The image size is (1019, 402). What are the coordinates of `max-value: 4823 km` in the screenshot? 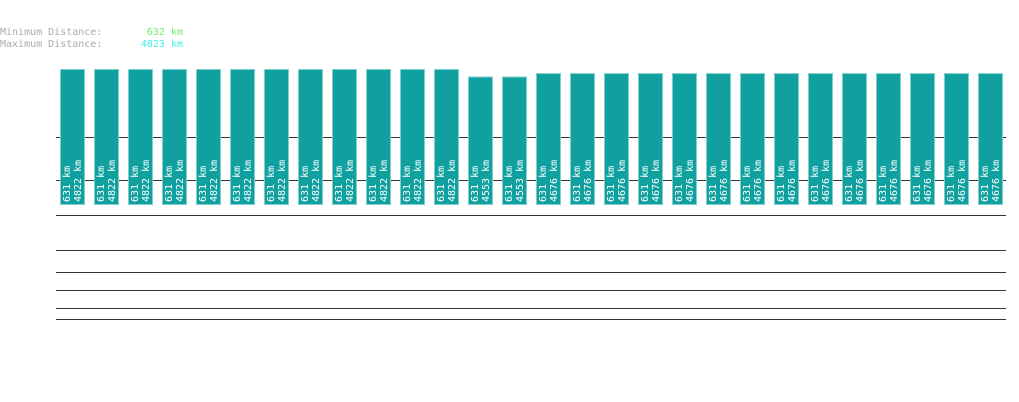 It's located at (162, 44).